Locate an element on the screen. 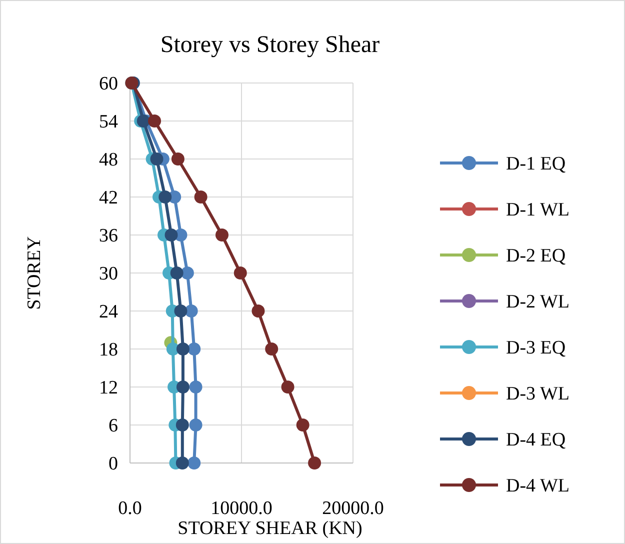 Image resolution: width=625 pixels, height=544 pixels. y-tick-label: 42 is located at coordinates (108, 198).